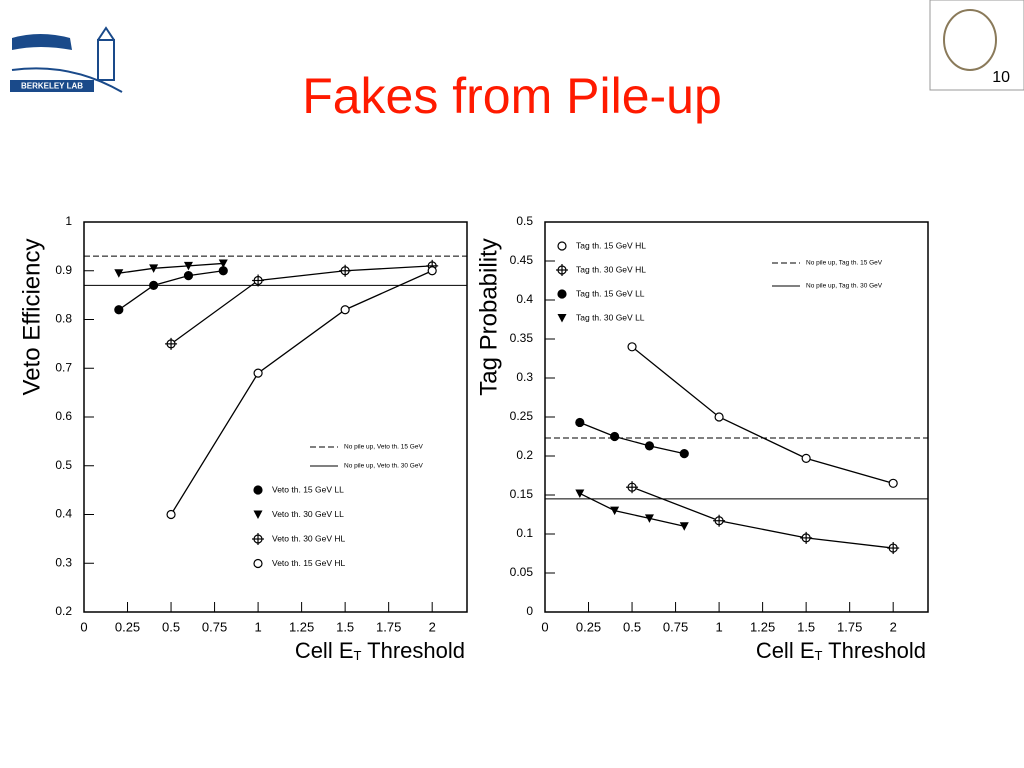 This screenshot has width=1024, height=768. I want to click on legend-label: No pile up, Veto th. 15 GeV, so click(383, 447).